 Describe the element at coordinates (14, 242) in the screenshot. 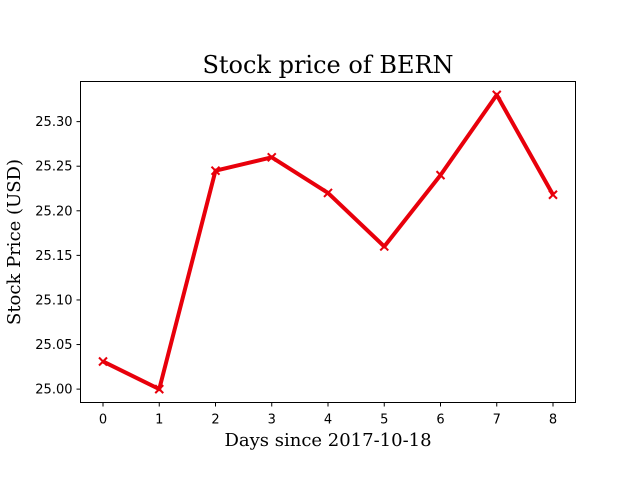

I see `y-axis-label: Stock Price (USD)` at that location.